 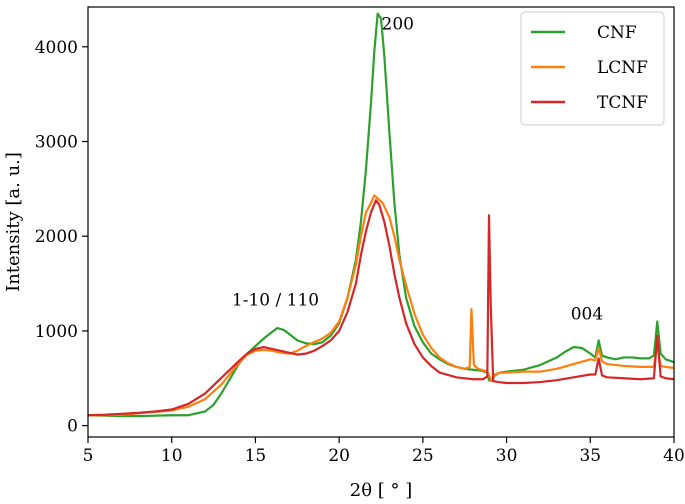 I want to click on peak-annotation: 1-10 / 110, so click(x=275, y=300).